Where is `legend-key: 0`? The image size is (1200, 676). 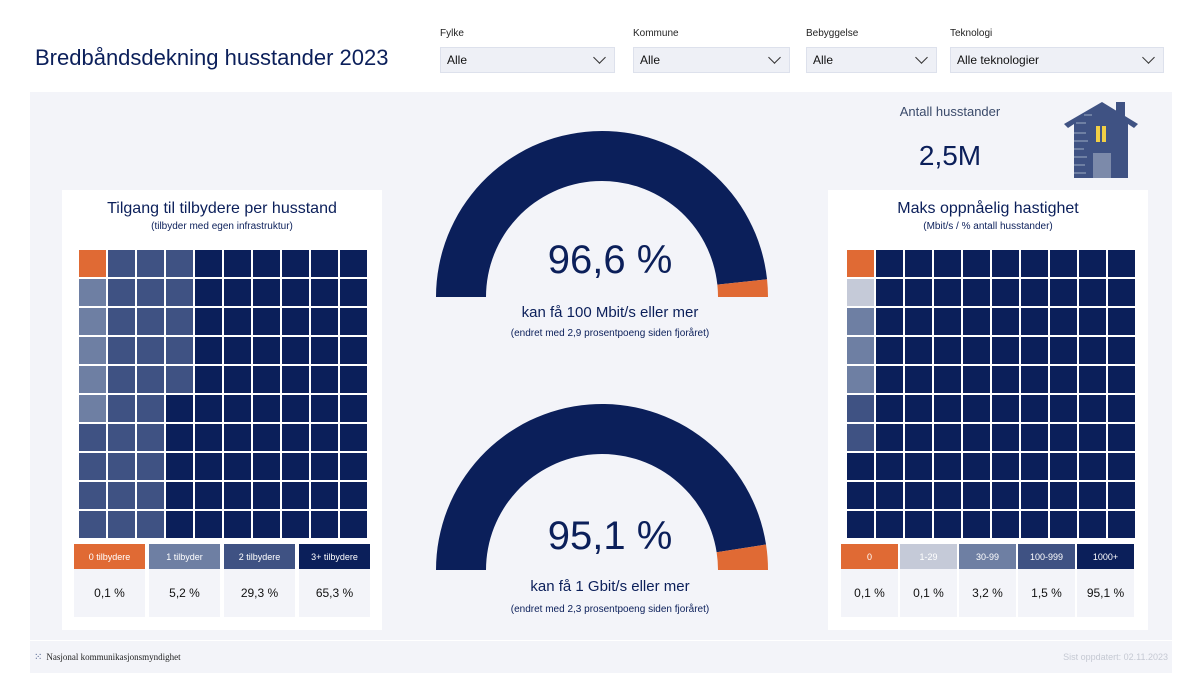
legend-key: 0 is located at coordinates (869, 556).